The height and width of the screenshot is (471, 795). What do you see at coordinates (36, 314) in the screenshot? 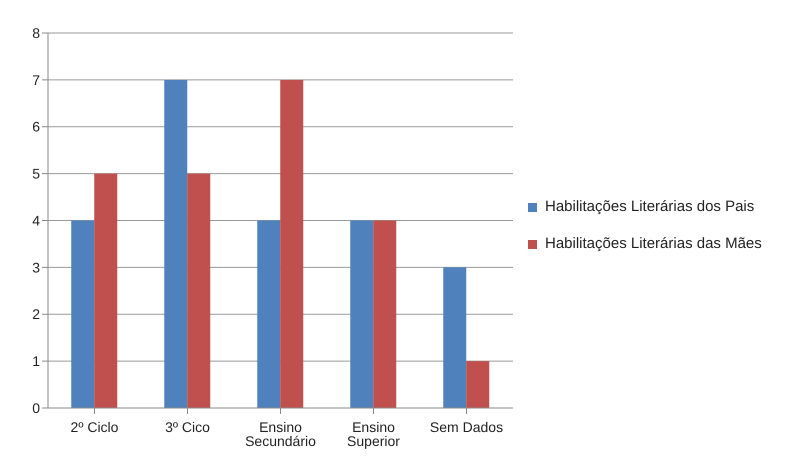
I see `y-tick-label: 2` at bounding box center [36, 314].